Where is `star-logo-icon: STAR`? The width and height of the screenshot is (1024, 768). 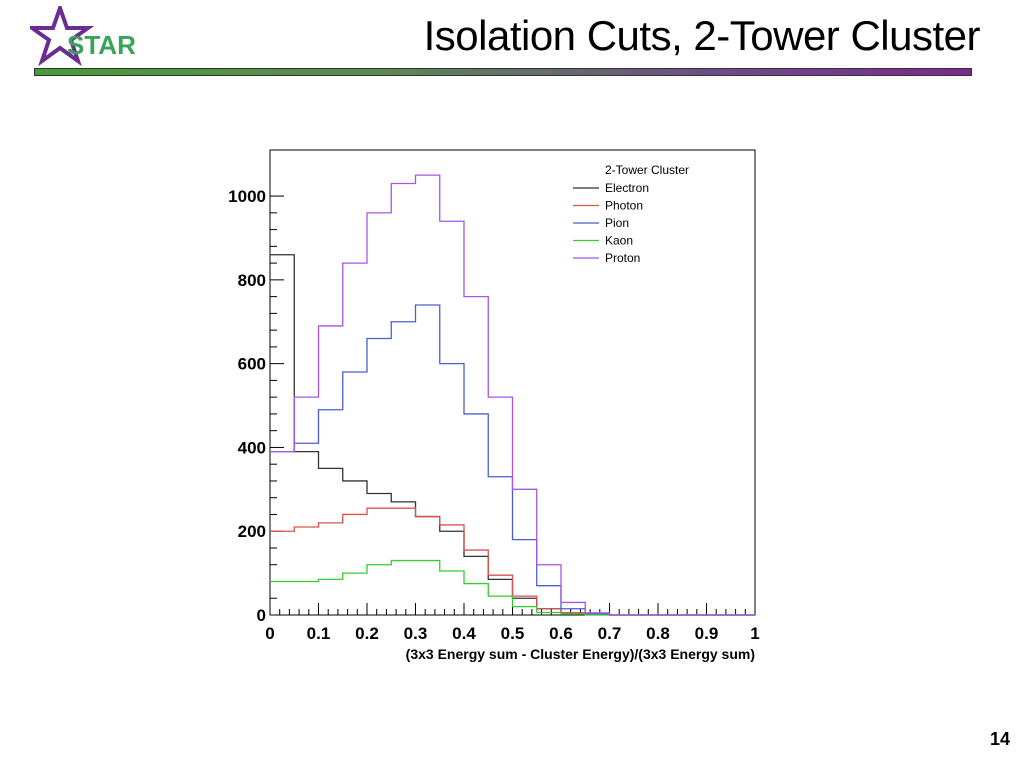 star-logo-icon: STAR is located at coordinates (80, 34).